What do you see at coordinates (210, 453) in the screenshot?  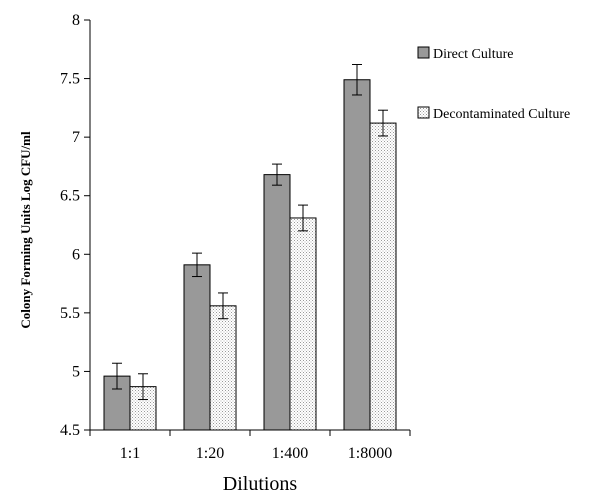 I see `x-tick-label: 1:20` at bounding box center [210, 453].